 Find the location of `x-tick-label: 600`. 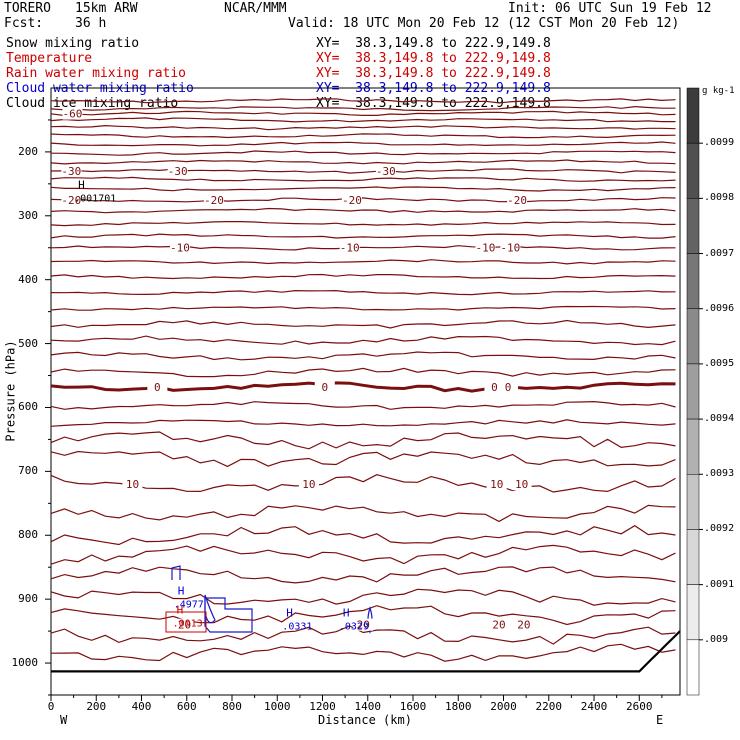

x-tick-label: 600 is located at coordinates (186, 706).